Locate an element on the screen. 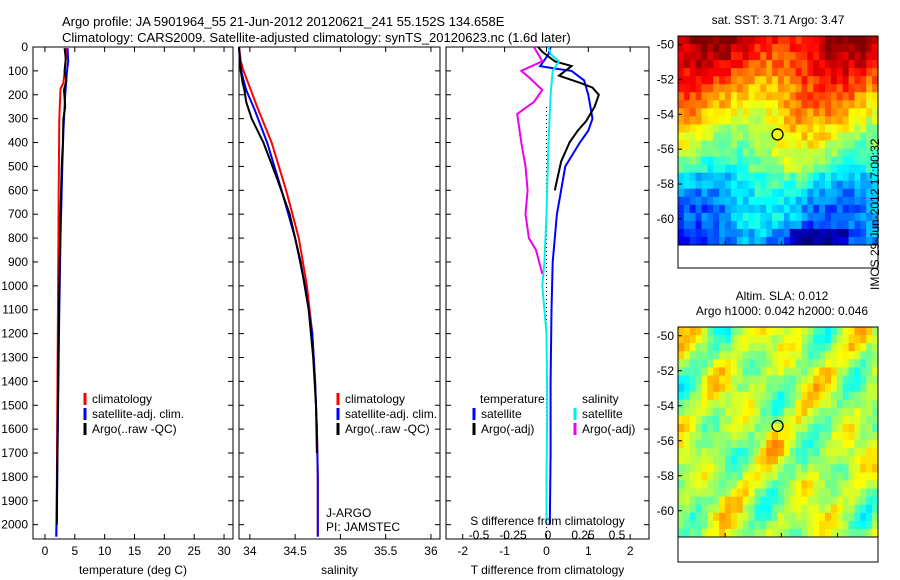 The image size is (900, 580). y-tick-label: 1200 is located at coordinates (14, 334).